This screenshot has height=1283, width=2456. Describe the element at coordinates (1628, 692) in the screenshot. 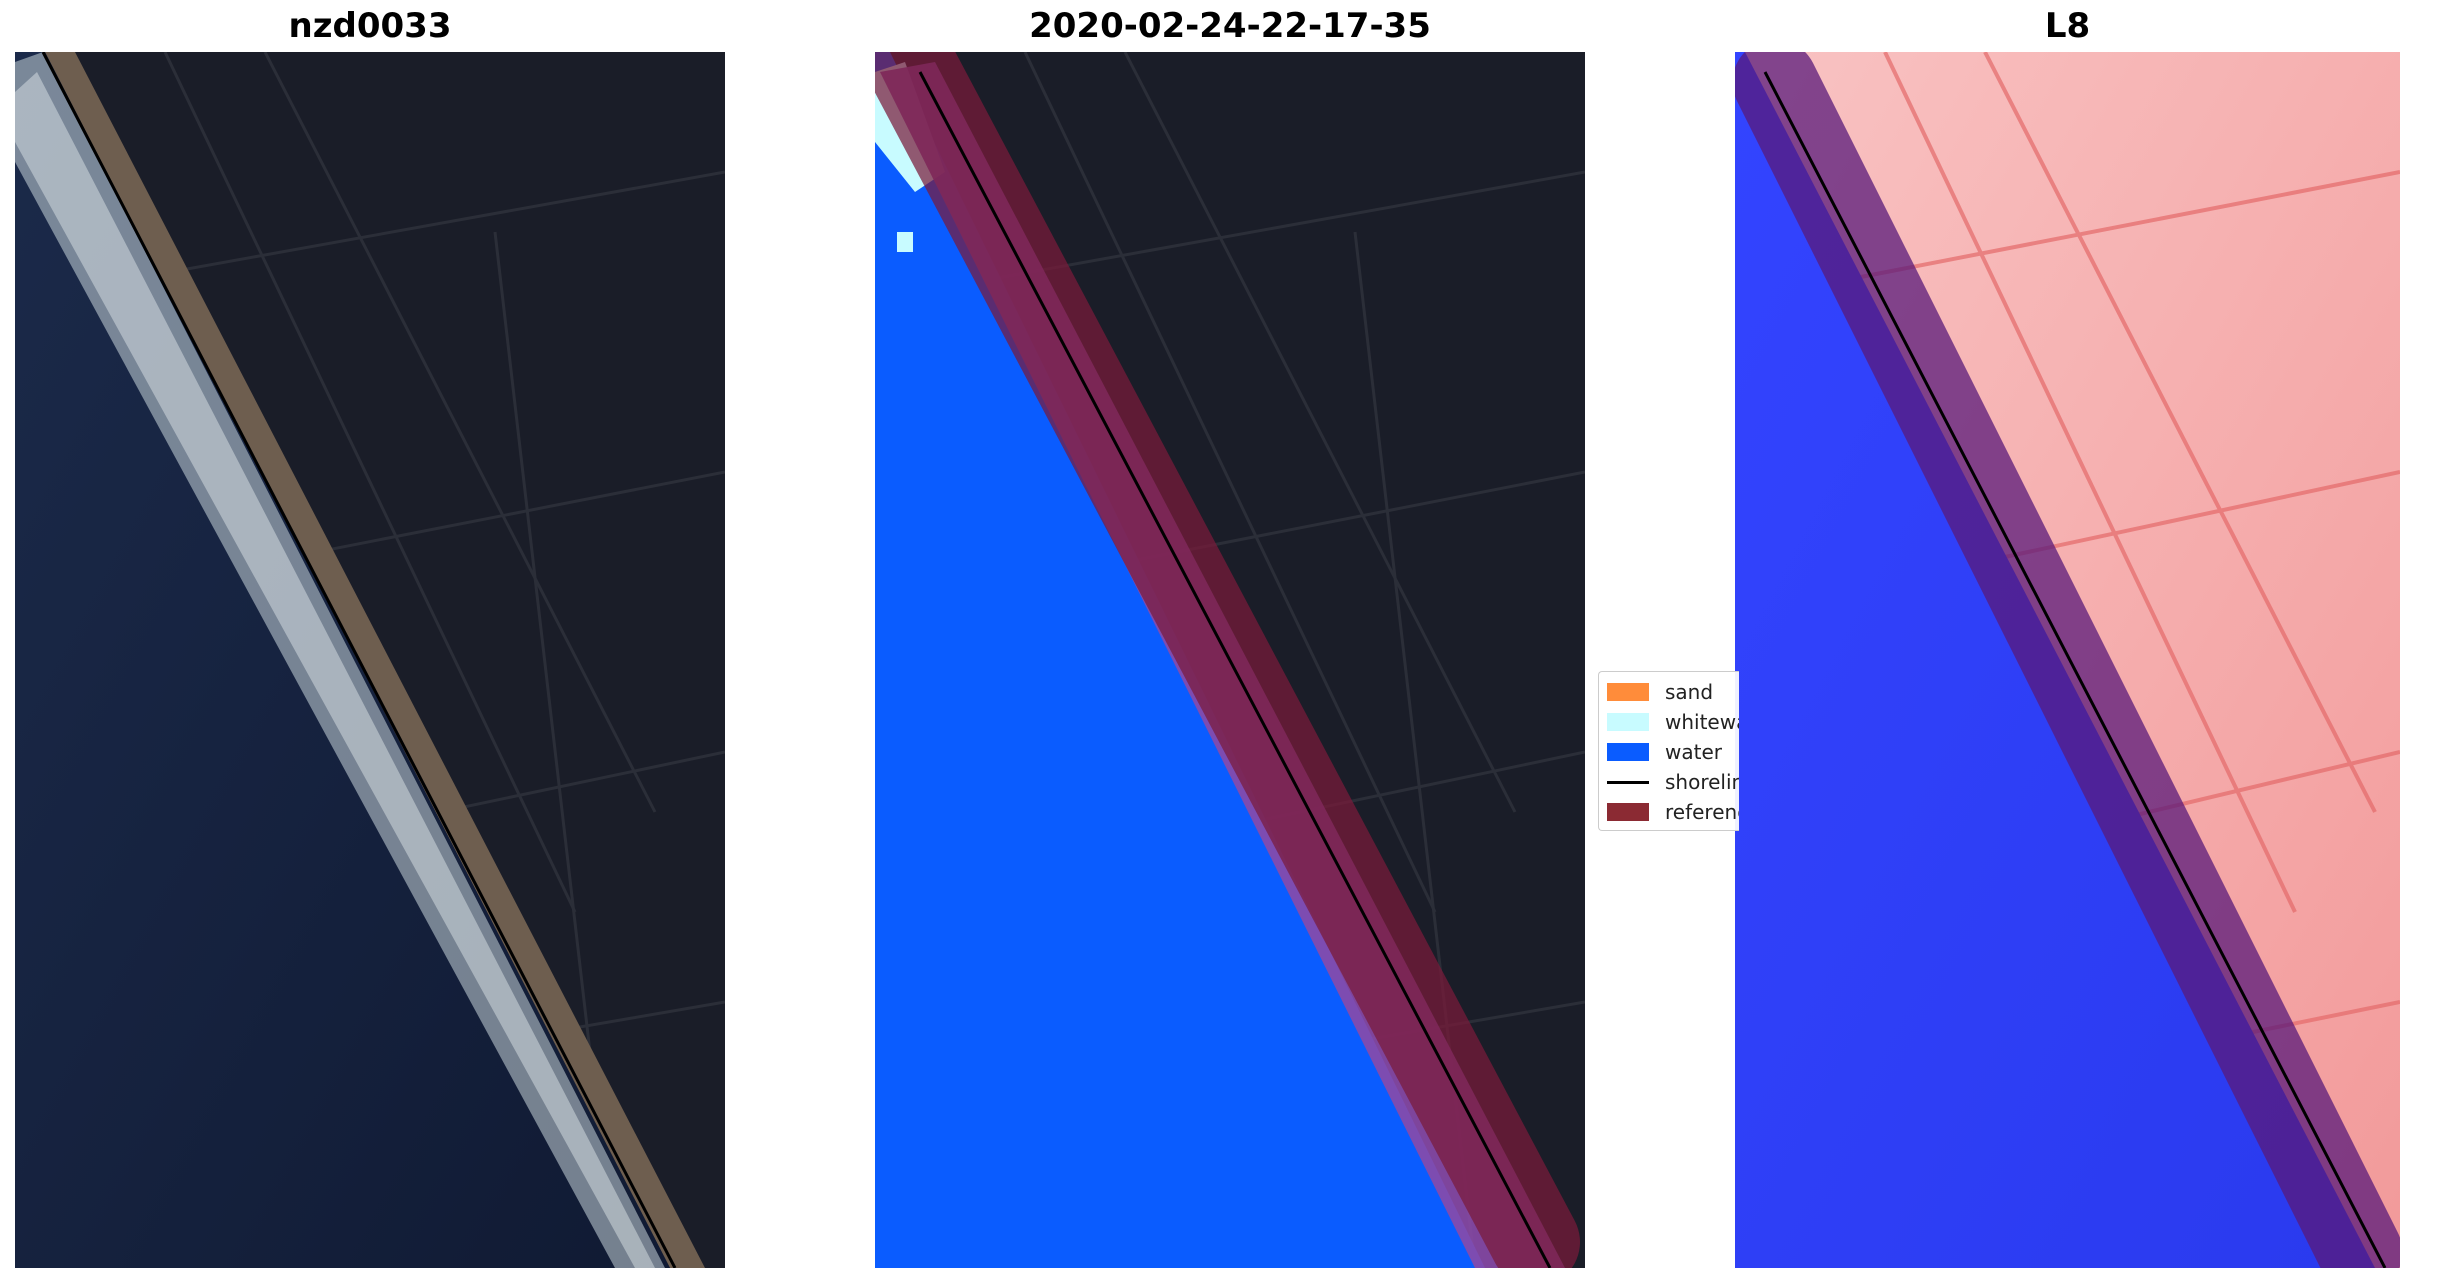

I see `legend-swatch-sand` at that location.